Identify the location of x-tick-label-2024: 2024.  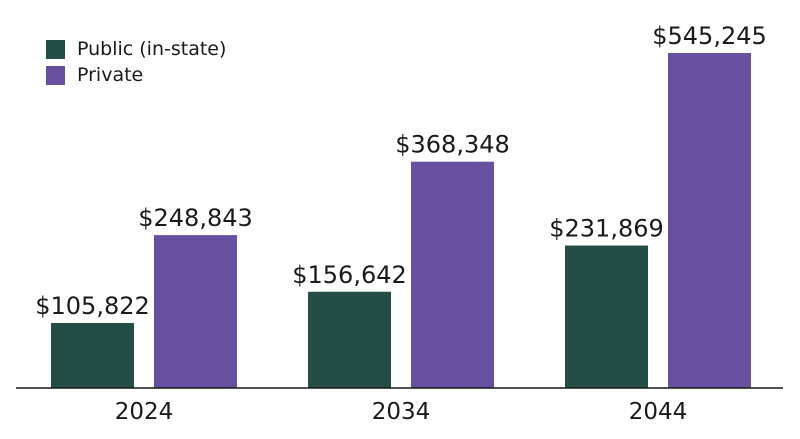
(144, 412).